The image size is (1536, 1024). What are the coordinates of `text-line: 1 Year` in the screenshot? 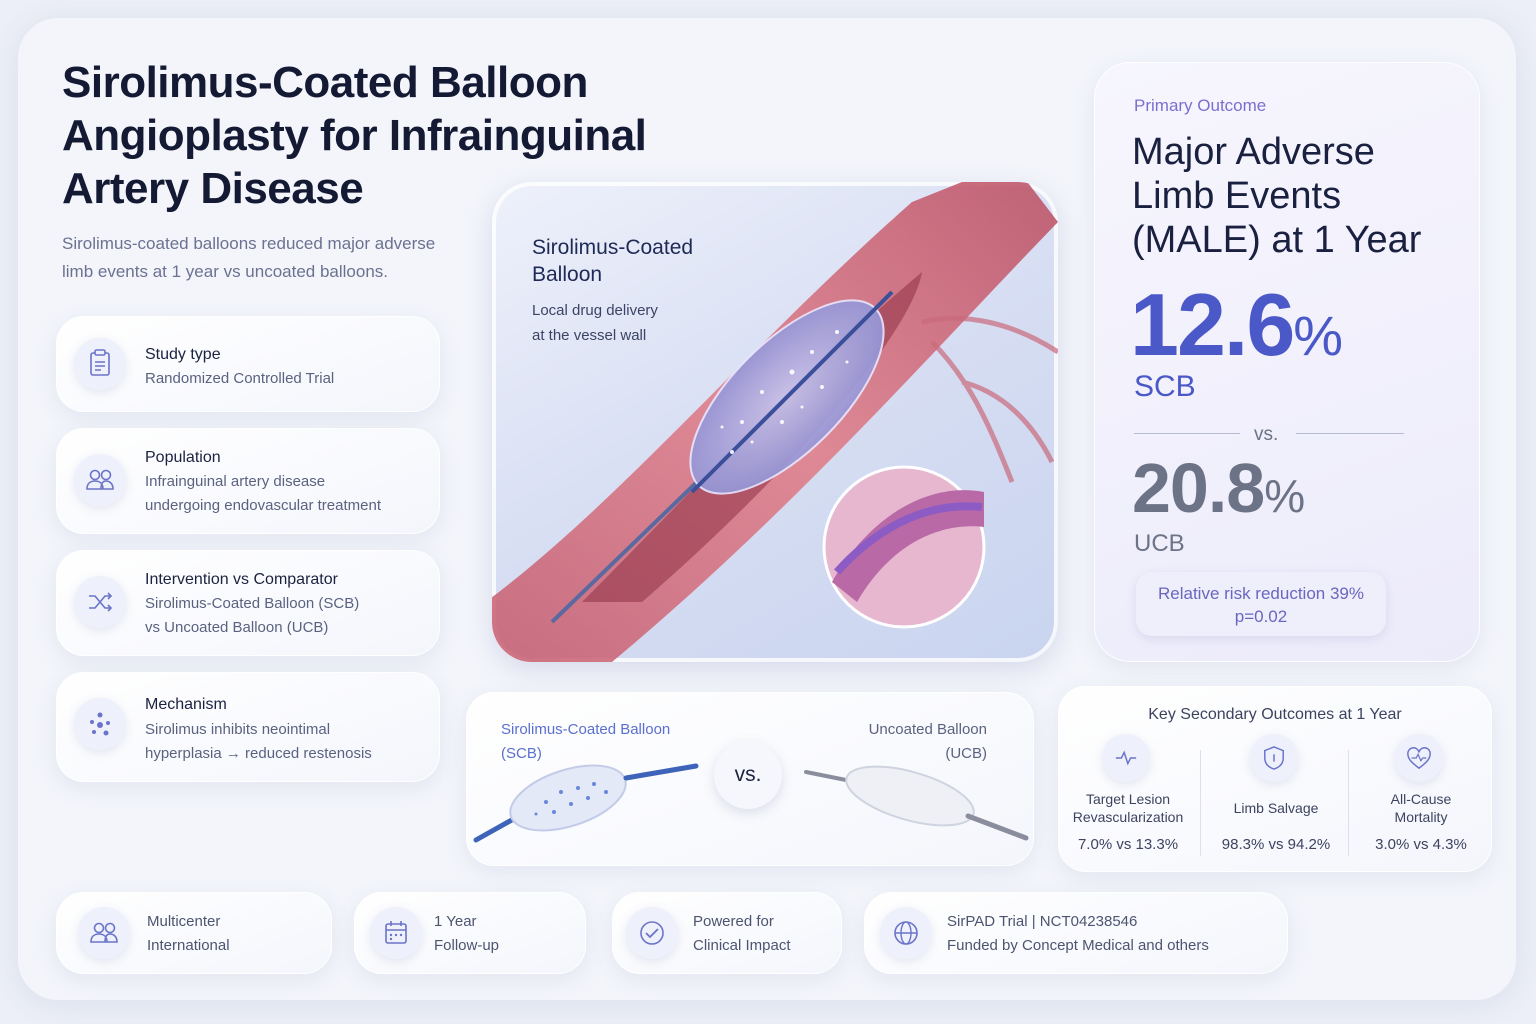 It's located at (455, 921).